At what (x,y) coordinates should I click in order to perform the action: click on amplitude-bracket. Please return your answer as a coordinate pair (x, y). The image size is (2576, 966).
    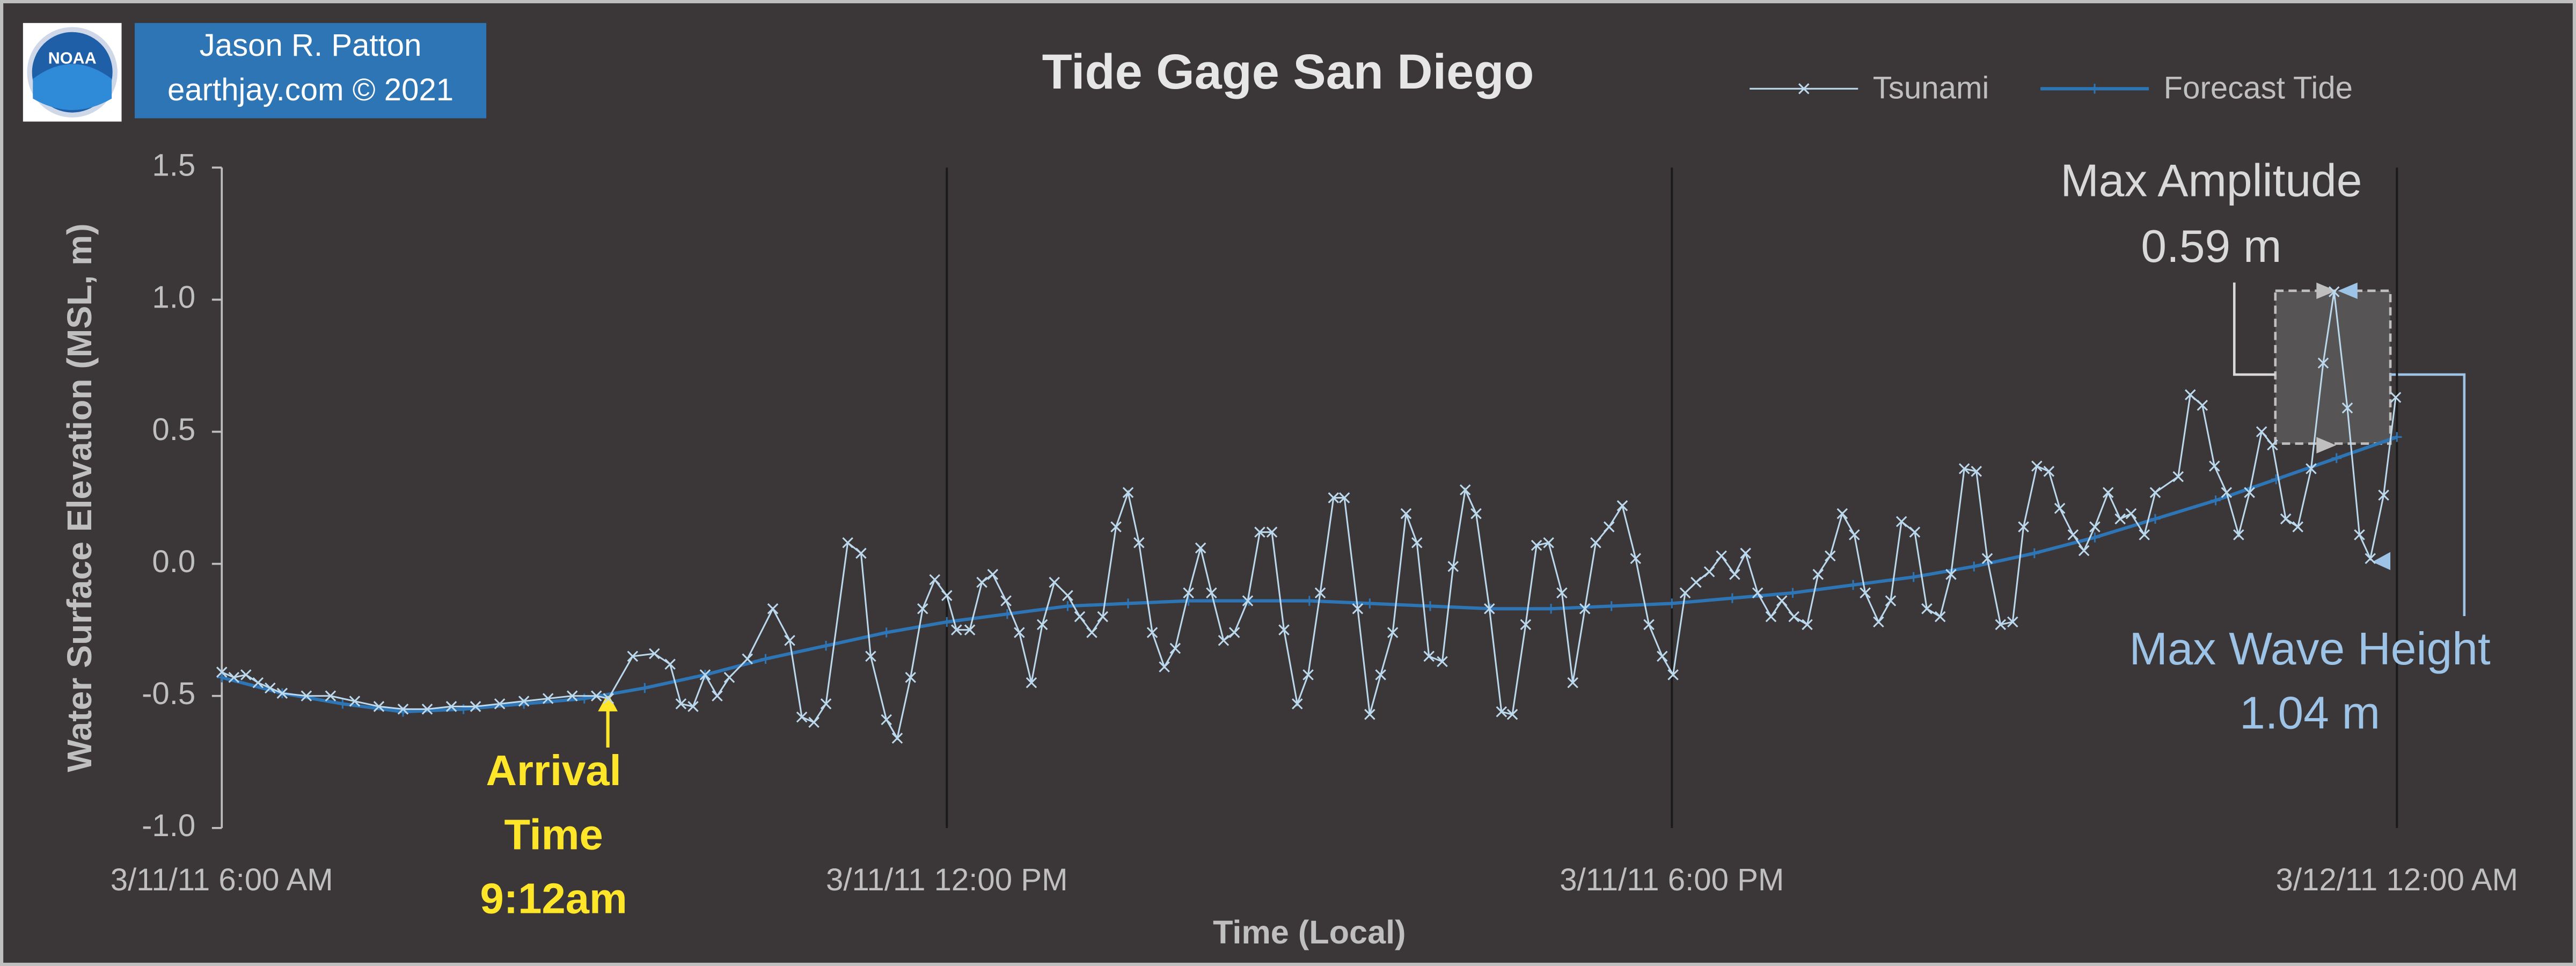
    Looking at the image, I should click on (2254, 329).